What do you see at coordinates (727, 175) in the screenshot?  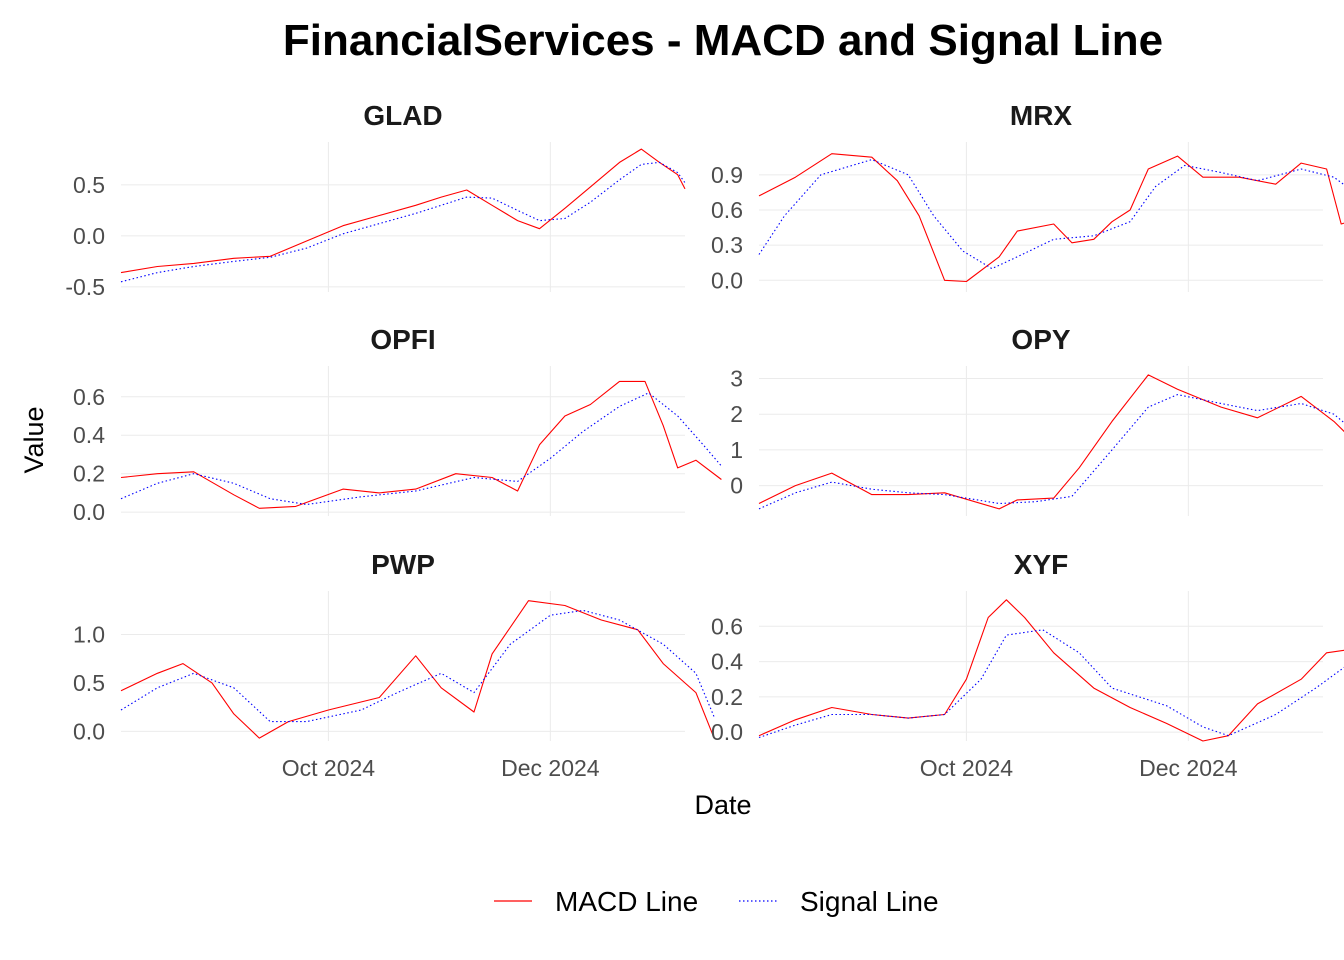 I see `y-tick-label-mrx-3: 0.9` at bounding box center [727, 175].